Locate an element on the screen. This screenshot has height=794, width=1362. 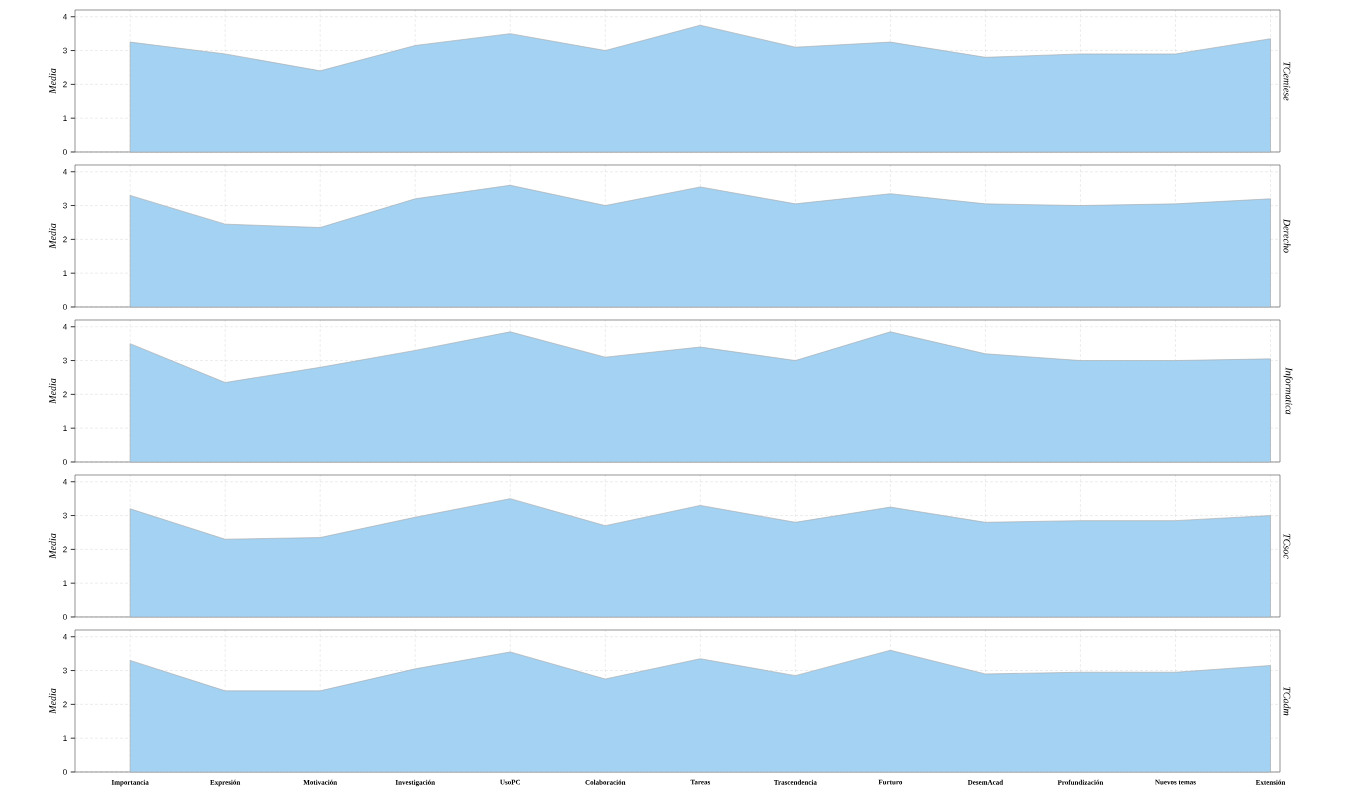
text: Informatica is located at coordinates (1288, 391).